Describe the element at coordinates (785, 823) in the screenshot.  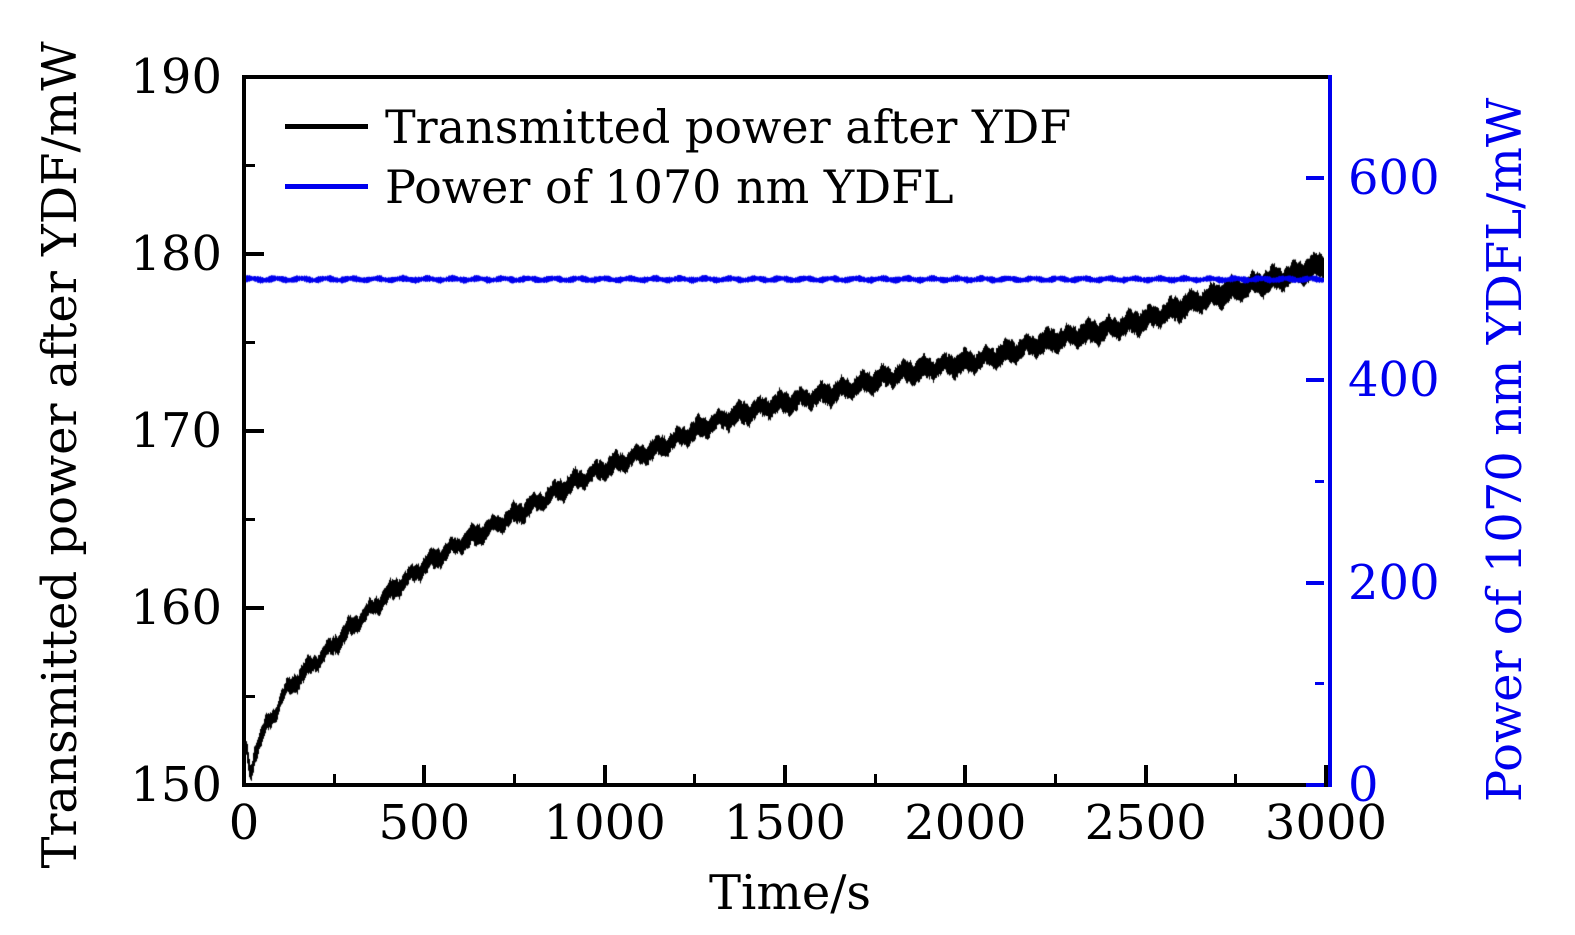
I see `x-tick-label: 1500` at that location.